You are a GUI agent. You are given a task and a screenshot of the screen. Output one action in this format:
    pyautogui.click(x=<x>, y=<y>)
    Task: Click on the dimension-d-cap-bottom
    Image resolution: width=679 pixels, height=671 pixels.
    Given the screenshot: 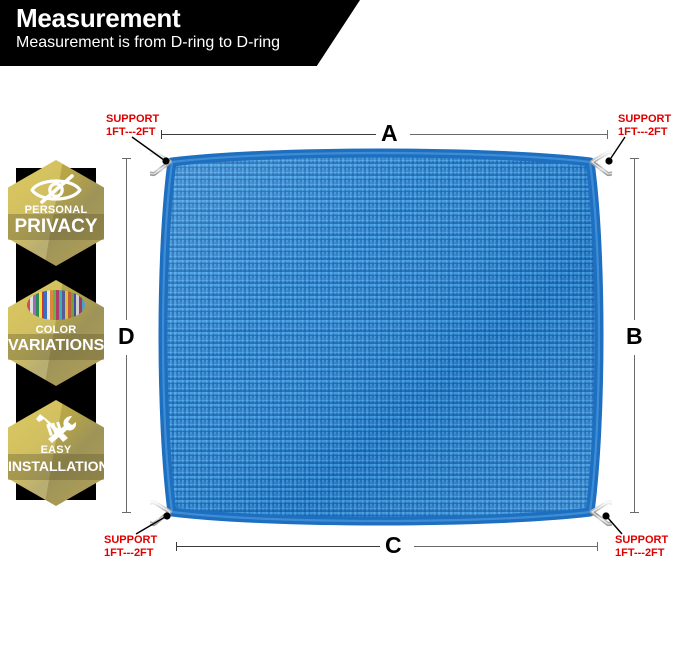 What is the action you would take?
    pyautogui.click(x=126, y=512)
    